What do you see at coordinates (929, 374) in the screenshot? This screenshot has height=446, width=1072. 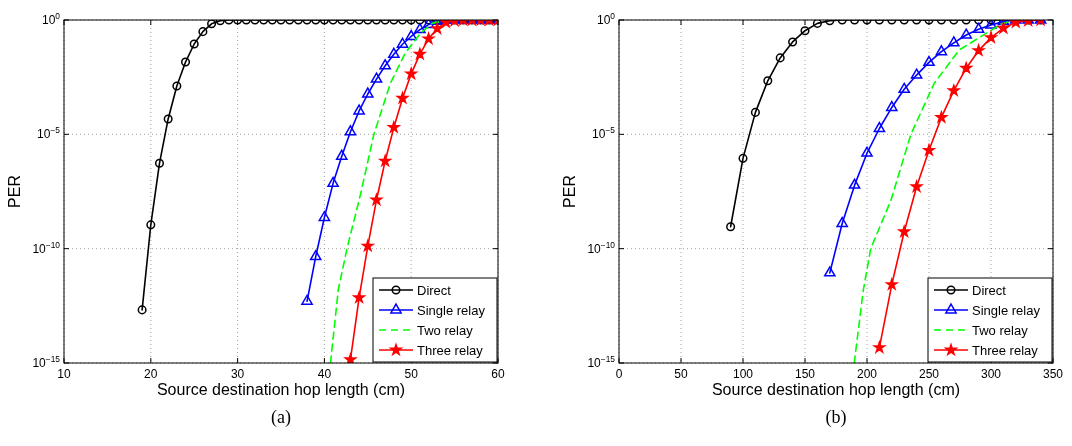 I see `x-tick-label: 250` at bounding box center [929, 374].